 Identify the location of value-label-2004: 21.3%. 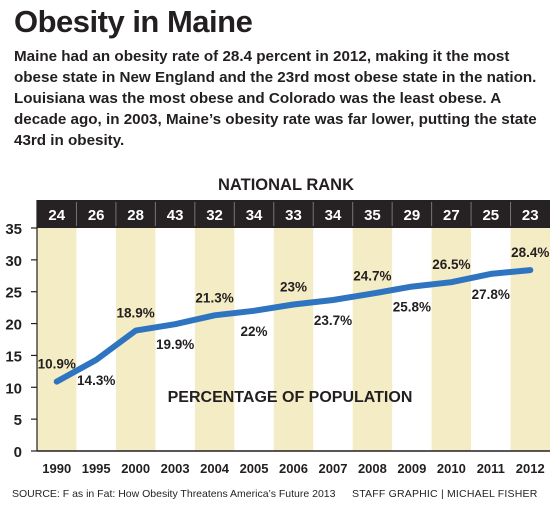
(214, 297).